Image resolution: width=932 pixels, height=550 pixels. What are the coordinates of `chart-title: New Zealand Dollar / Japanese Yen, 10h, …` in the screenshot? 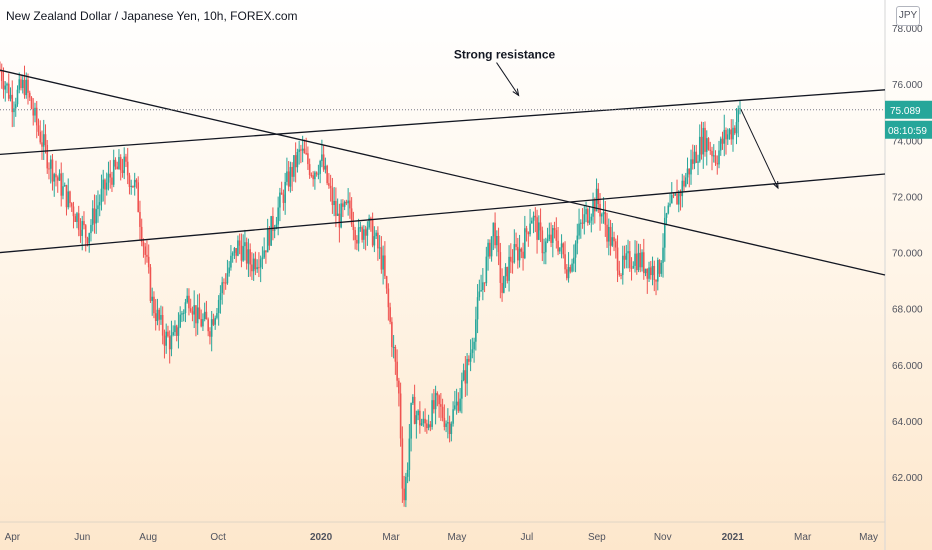 It's located at (152, 16).